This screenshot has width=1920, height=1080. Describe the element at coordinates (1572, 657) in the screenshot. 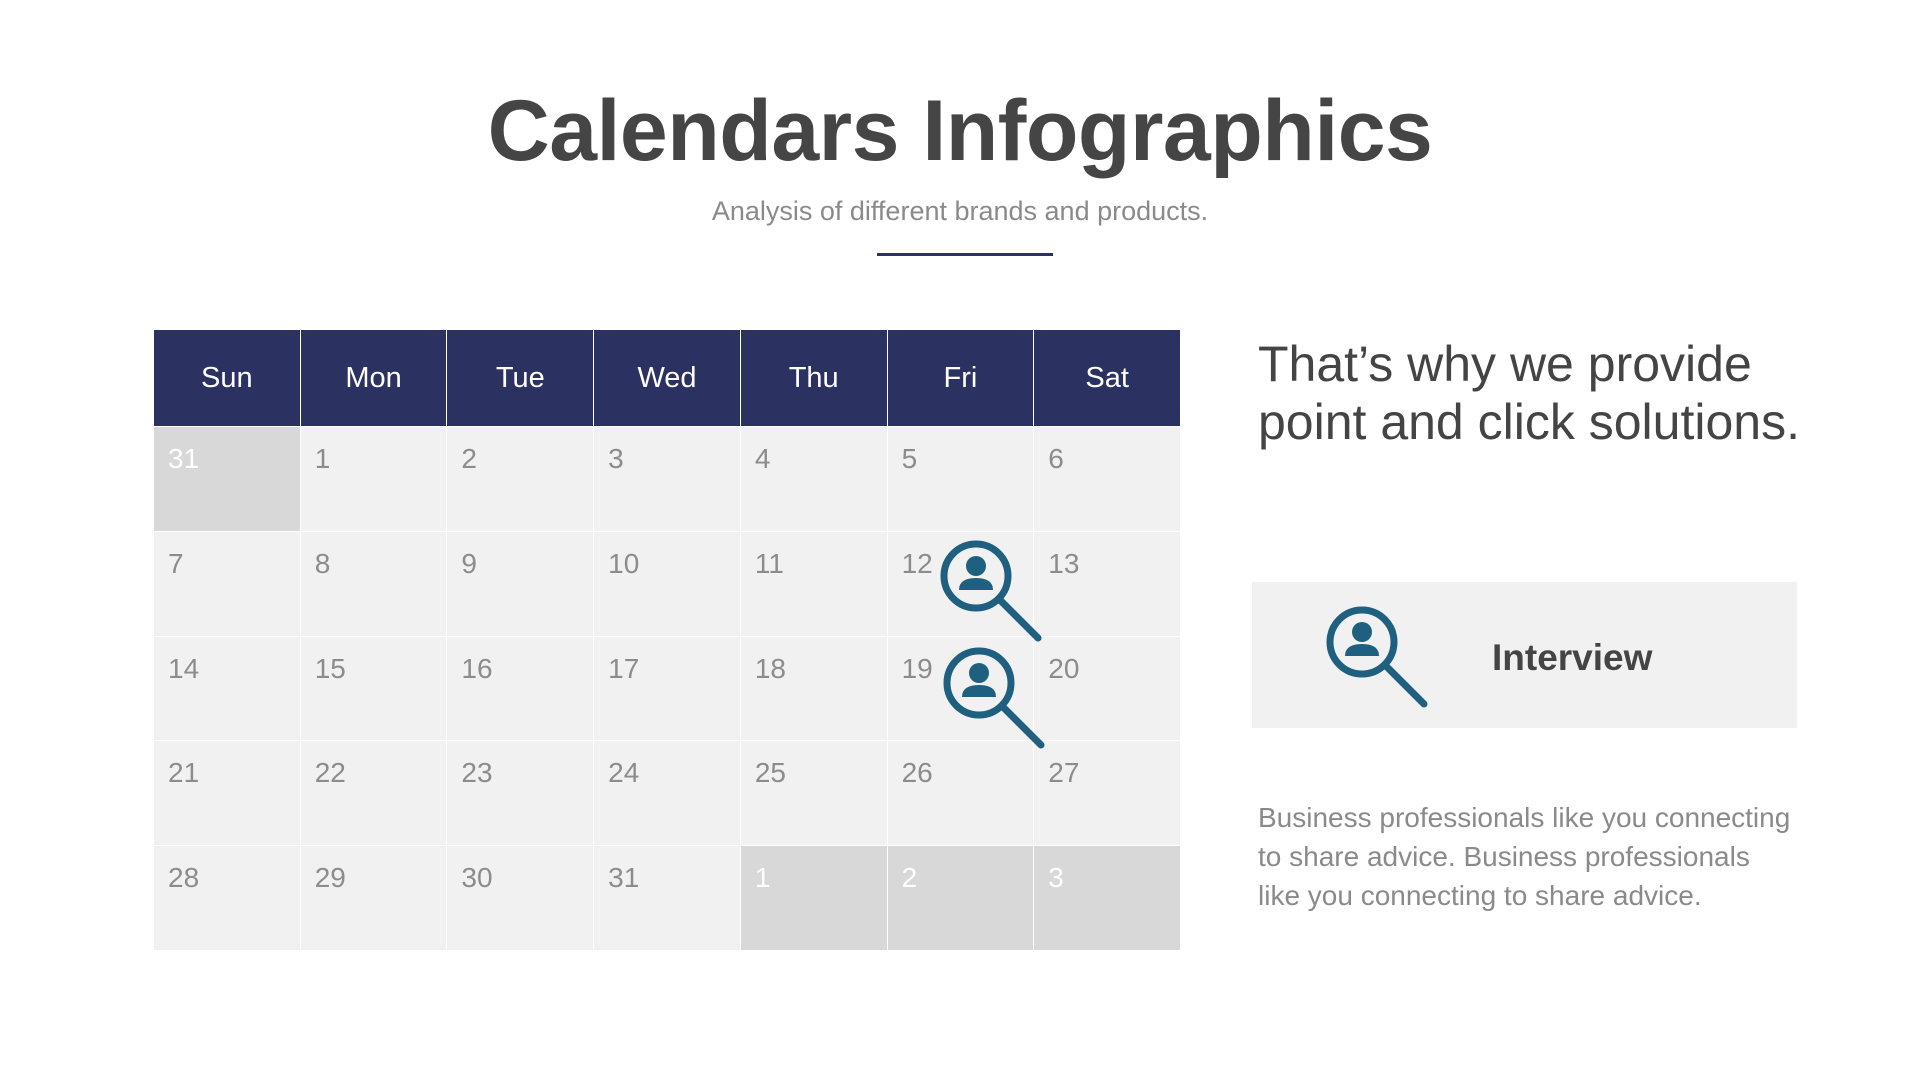

I see `legend-label: Interview` at that location.